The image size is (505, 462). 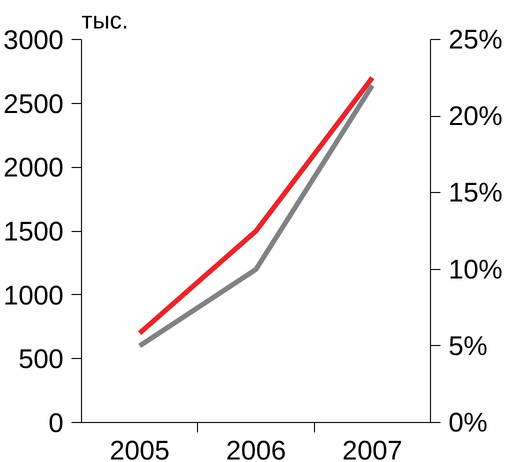 I want to click on x-tick-label: 2006, so click(x=256, y=449).